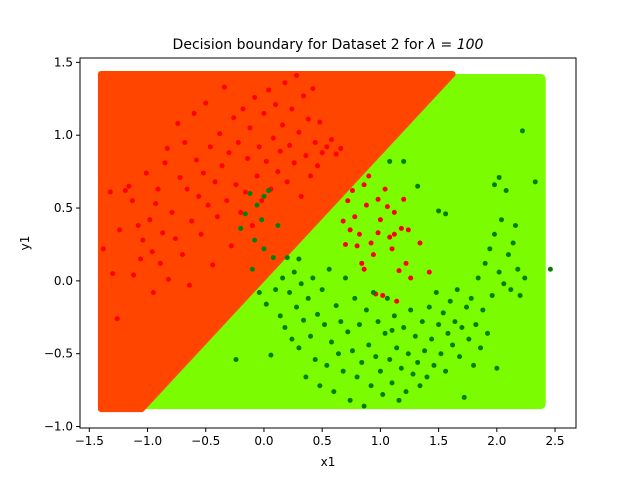 The image size is (640, 480). I want to click on x-tick-label: −1.0, so click(147, 441).